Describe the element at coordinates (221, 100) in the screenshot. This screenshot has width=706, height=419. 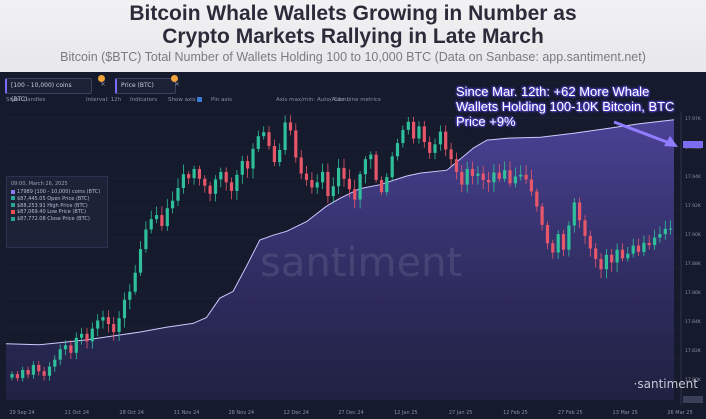
I see `pin-axis-toggle: Pin axis` at that location.